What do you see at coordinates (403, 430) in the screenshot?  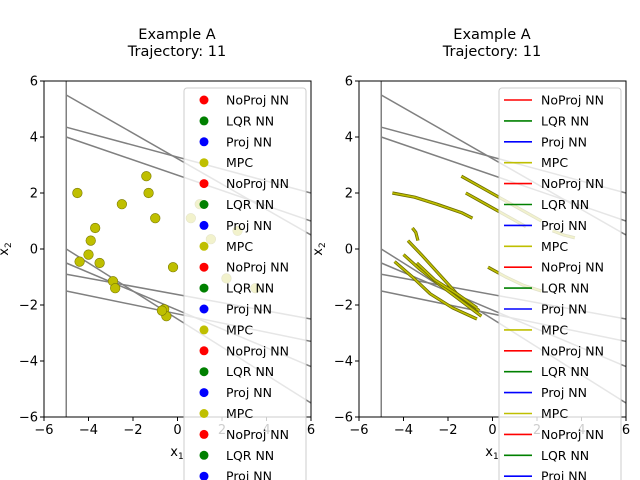 I see `x-tick-label: −4` at bounding box center [403, 430].